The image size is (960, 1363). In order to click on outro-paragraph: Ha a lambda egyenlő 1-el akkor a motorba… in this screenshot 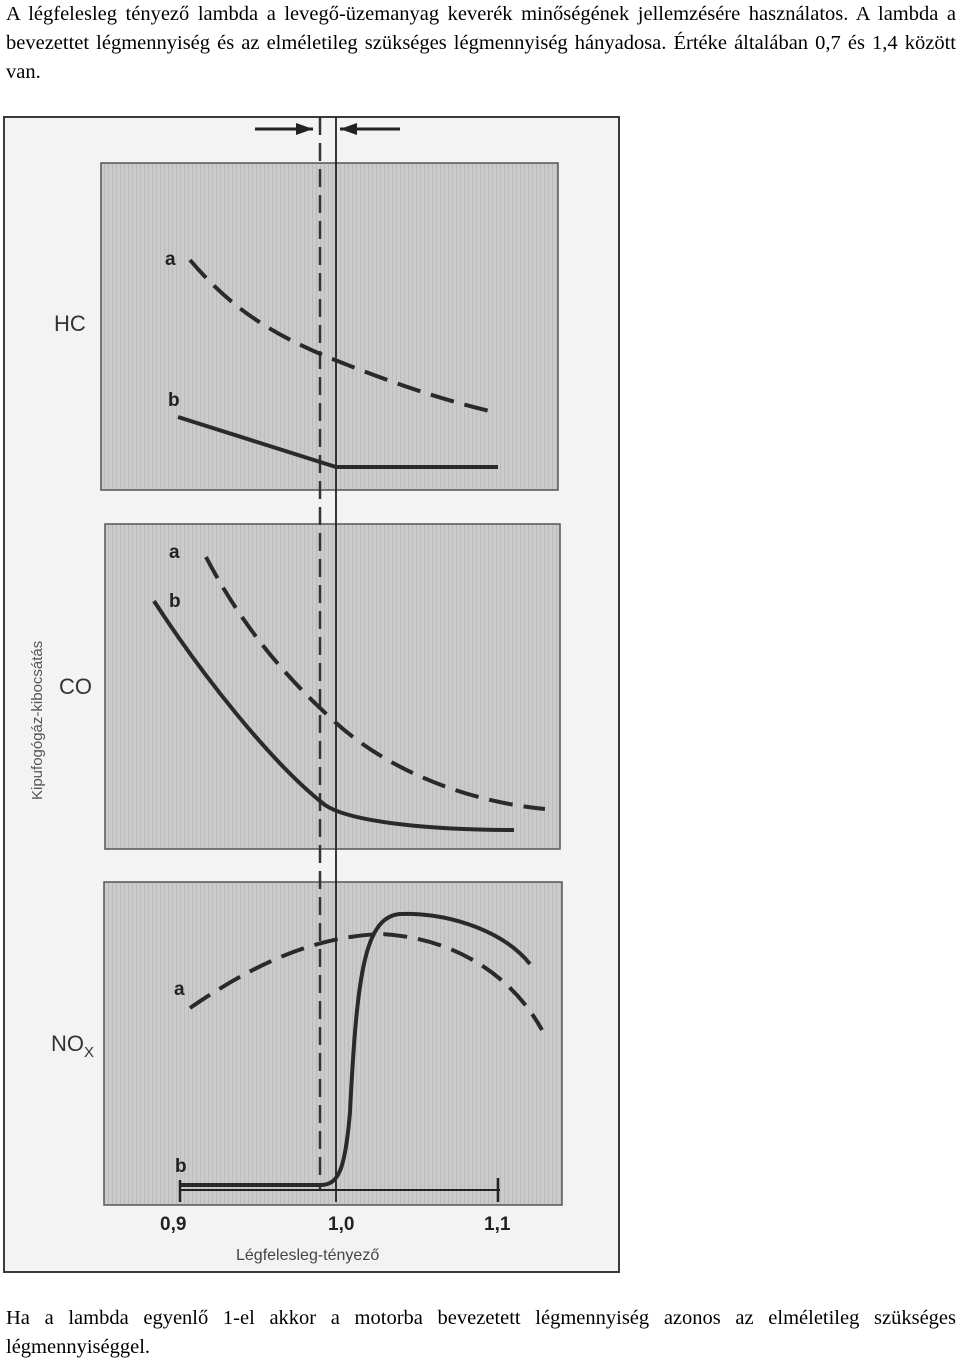, I will do `click(481, 1332)`.